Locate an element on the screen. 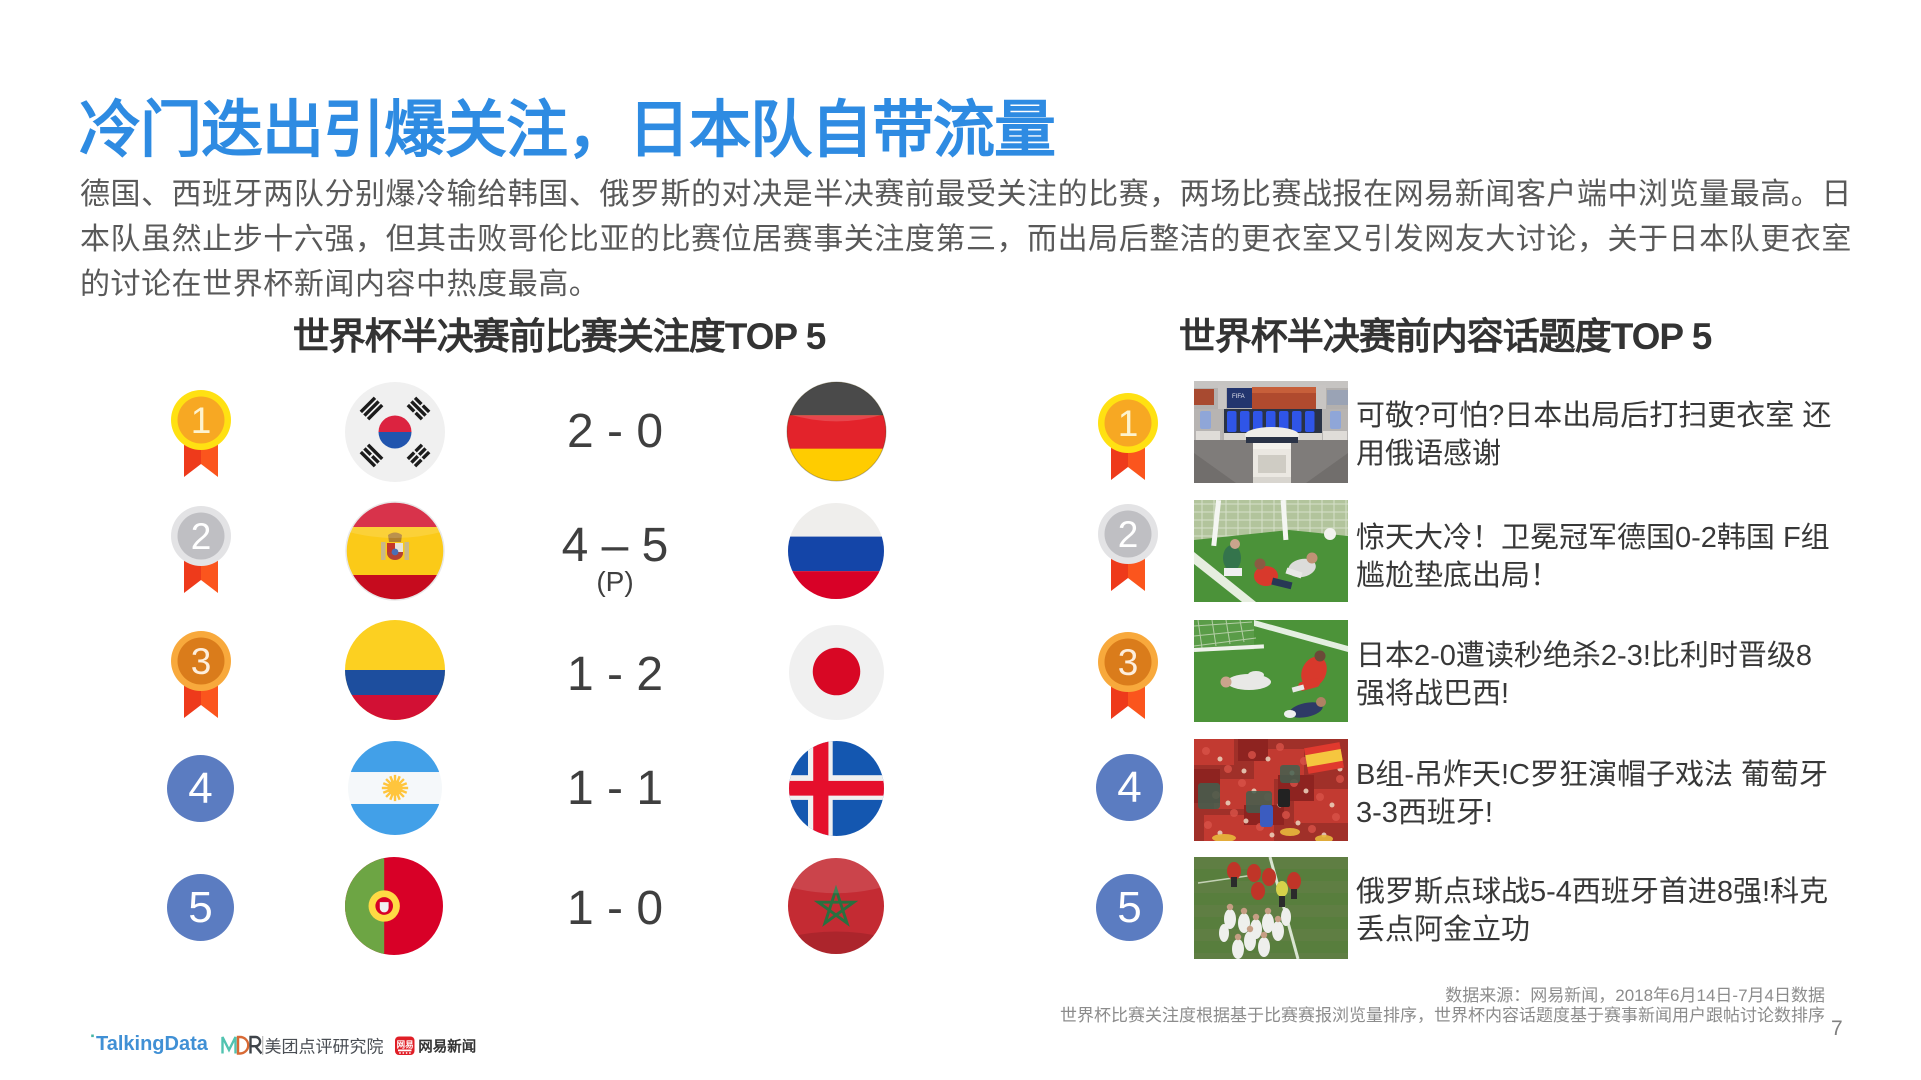 The width and height of the screenshot is (1921, 1080). svg-text: 网易新闻 is located at coordinates (447, 1047).